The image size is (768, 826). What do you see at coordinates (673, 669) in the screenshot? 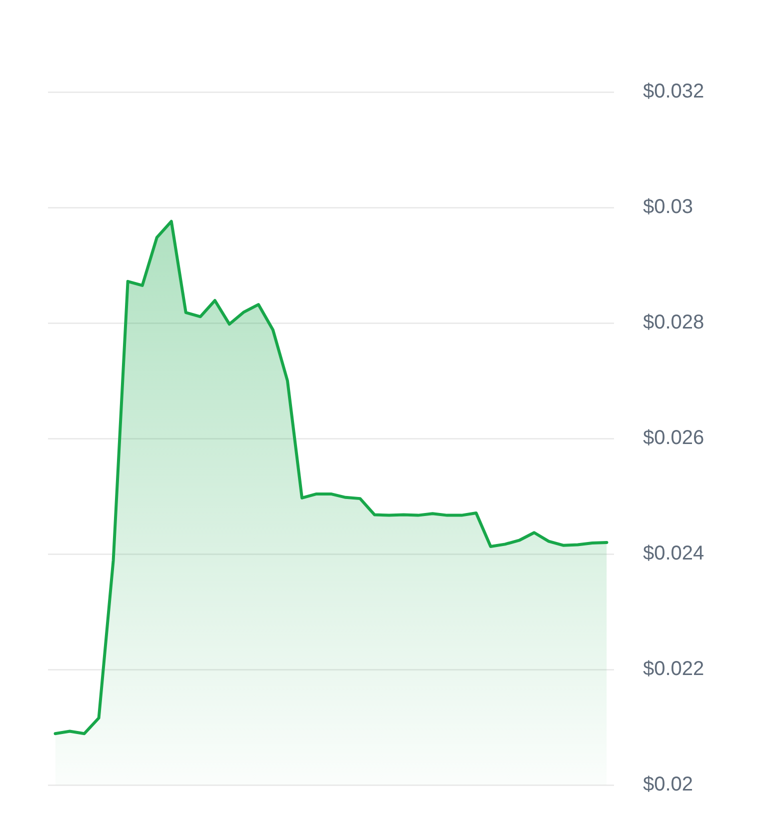
I see `y-tick-label: $0.022` at bounding box center [673, 669].